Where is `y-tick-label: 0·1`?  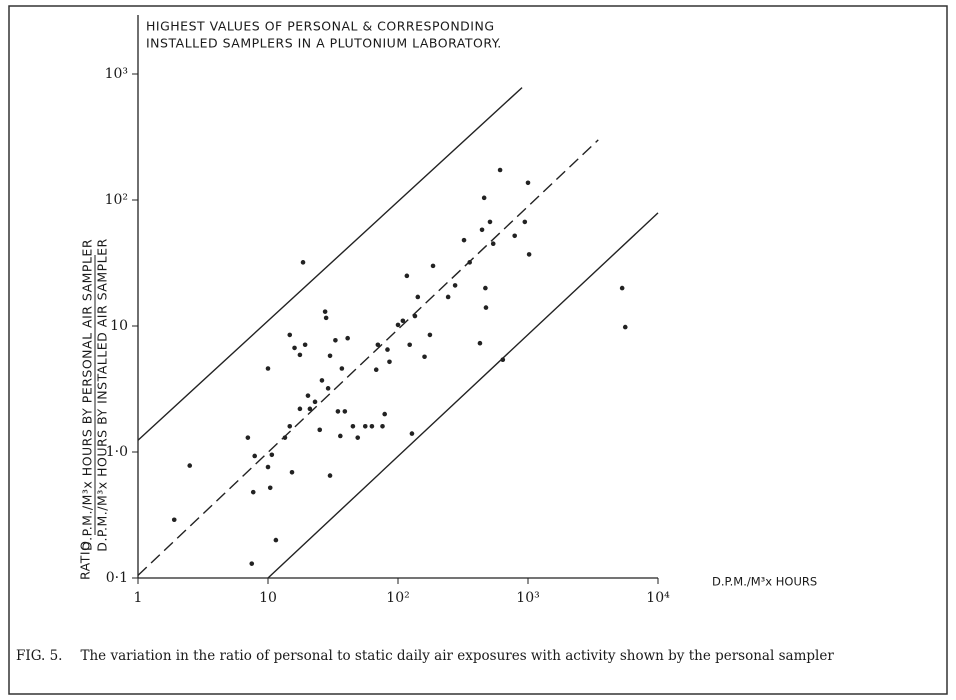 y-tick-label: 0·1 is located at coordinates (117, 578).